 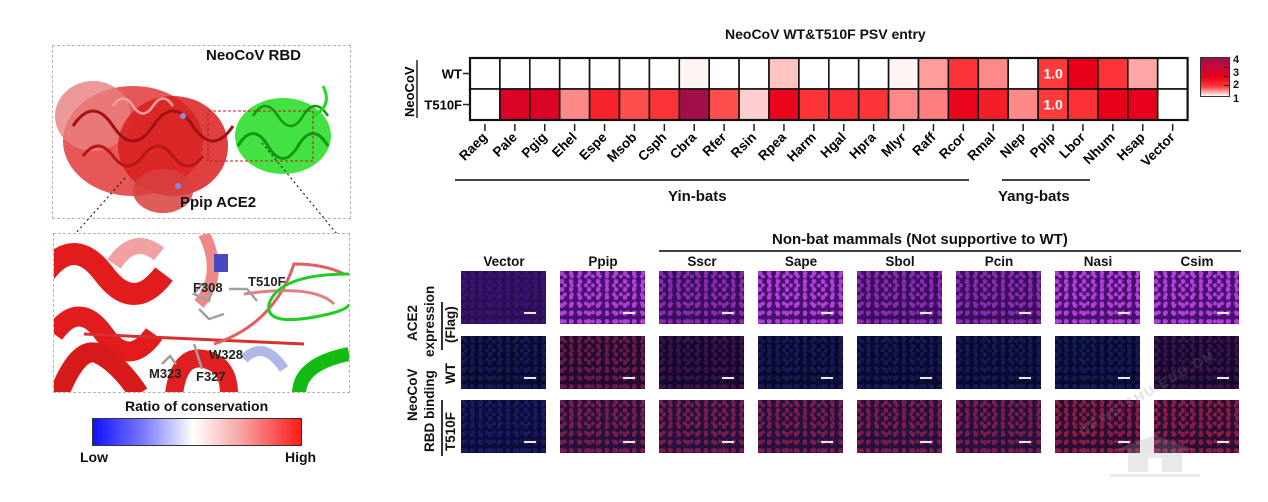 I want to click on column-label-cbra: Cbra, so click(x=683, y=145).